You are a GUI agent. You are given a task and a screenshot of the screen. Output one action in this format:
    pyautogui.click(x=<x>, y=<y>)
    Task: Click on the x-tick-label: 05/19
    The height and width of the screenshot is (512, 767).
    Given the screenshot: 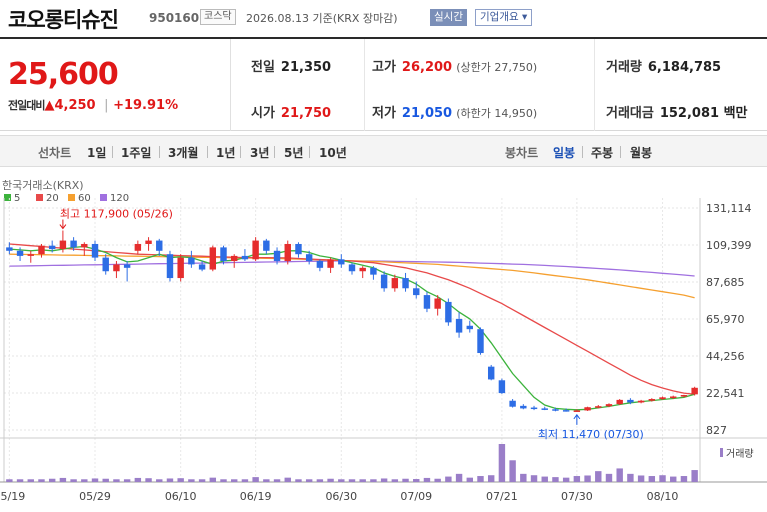 What is the action you would take?
    pyautogui.click(x=12, y=496)
    